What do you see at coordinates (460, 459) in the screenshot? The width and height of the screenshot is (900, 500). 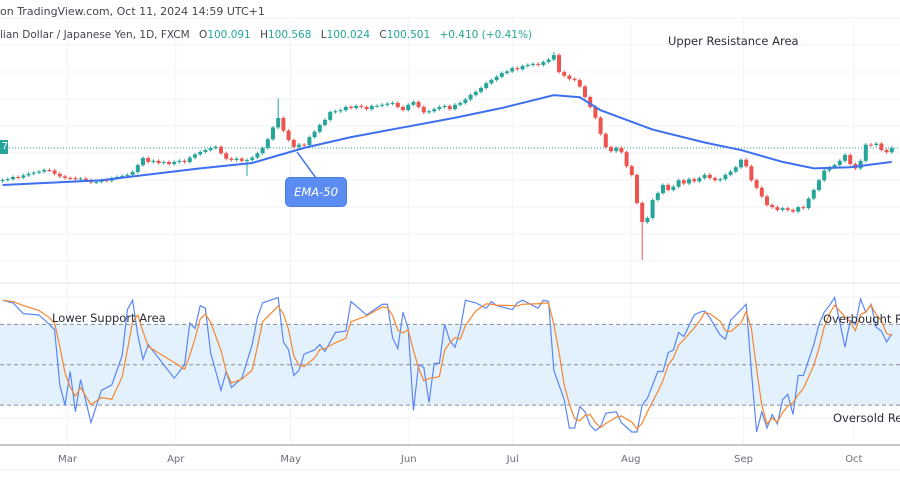 I see `time-axis: Mar Apr May Jun Jul Aug Sep Oct` at bounding box center [460, 459].